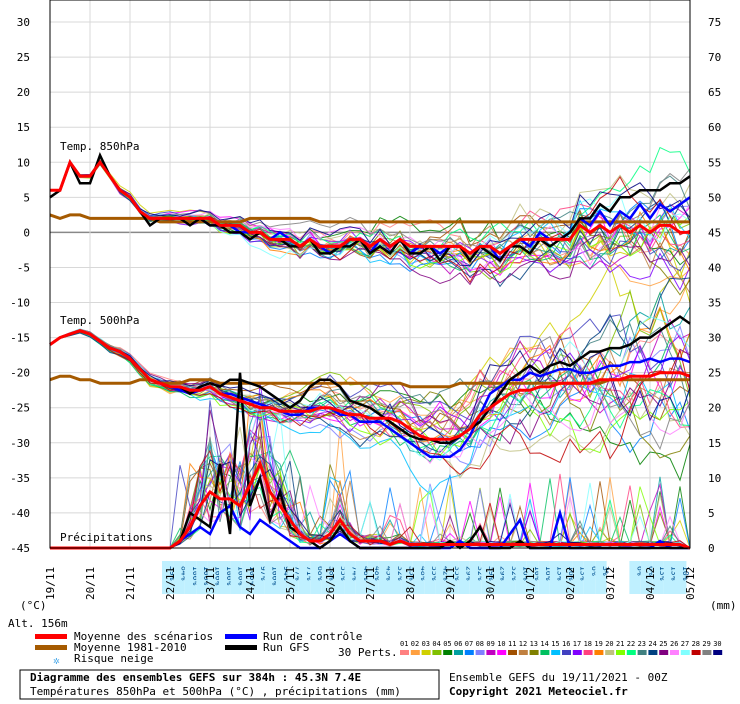  I want to click on x-tick: 28/11, so click(410, 583).